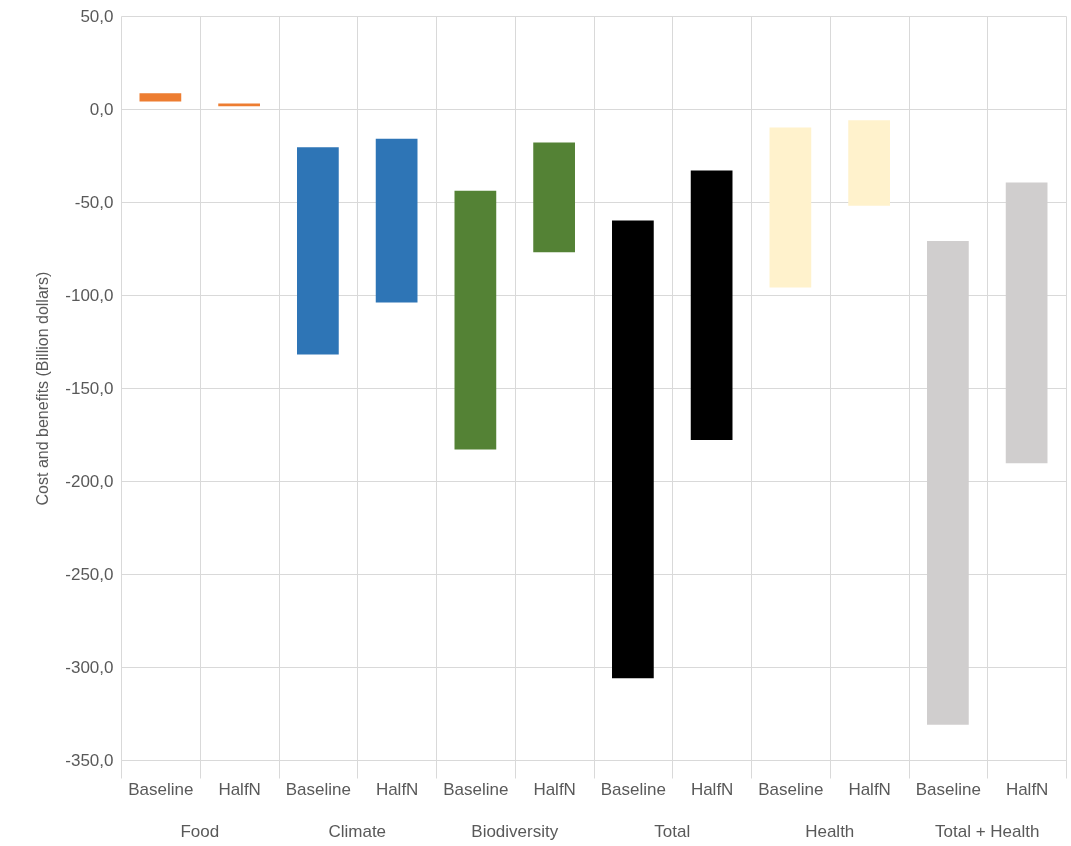  What do you see at coordinates (101, 109) in the screenshot?
I see `y-tick-label: 0,0` at bounding box center [101, 109].